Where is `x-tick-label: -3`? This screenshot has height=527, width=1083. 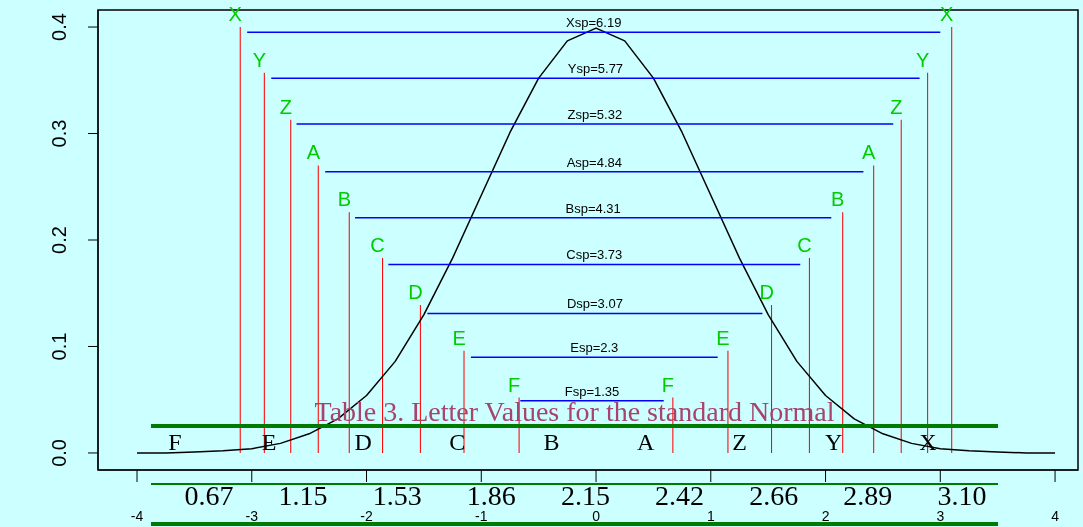
x-tick-label: -3 is located at coordinates (252, 515).